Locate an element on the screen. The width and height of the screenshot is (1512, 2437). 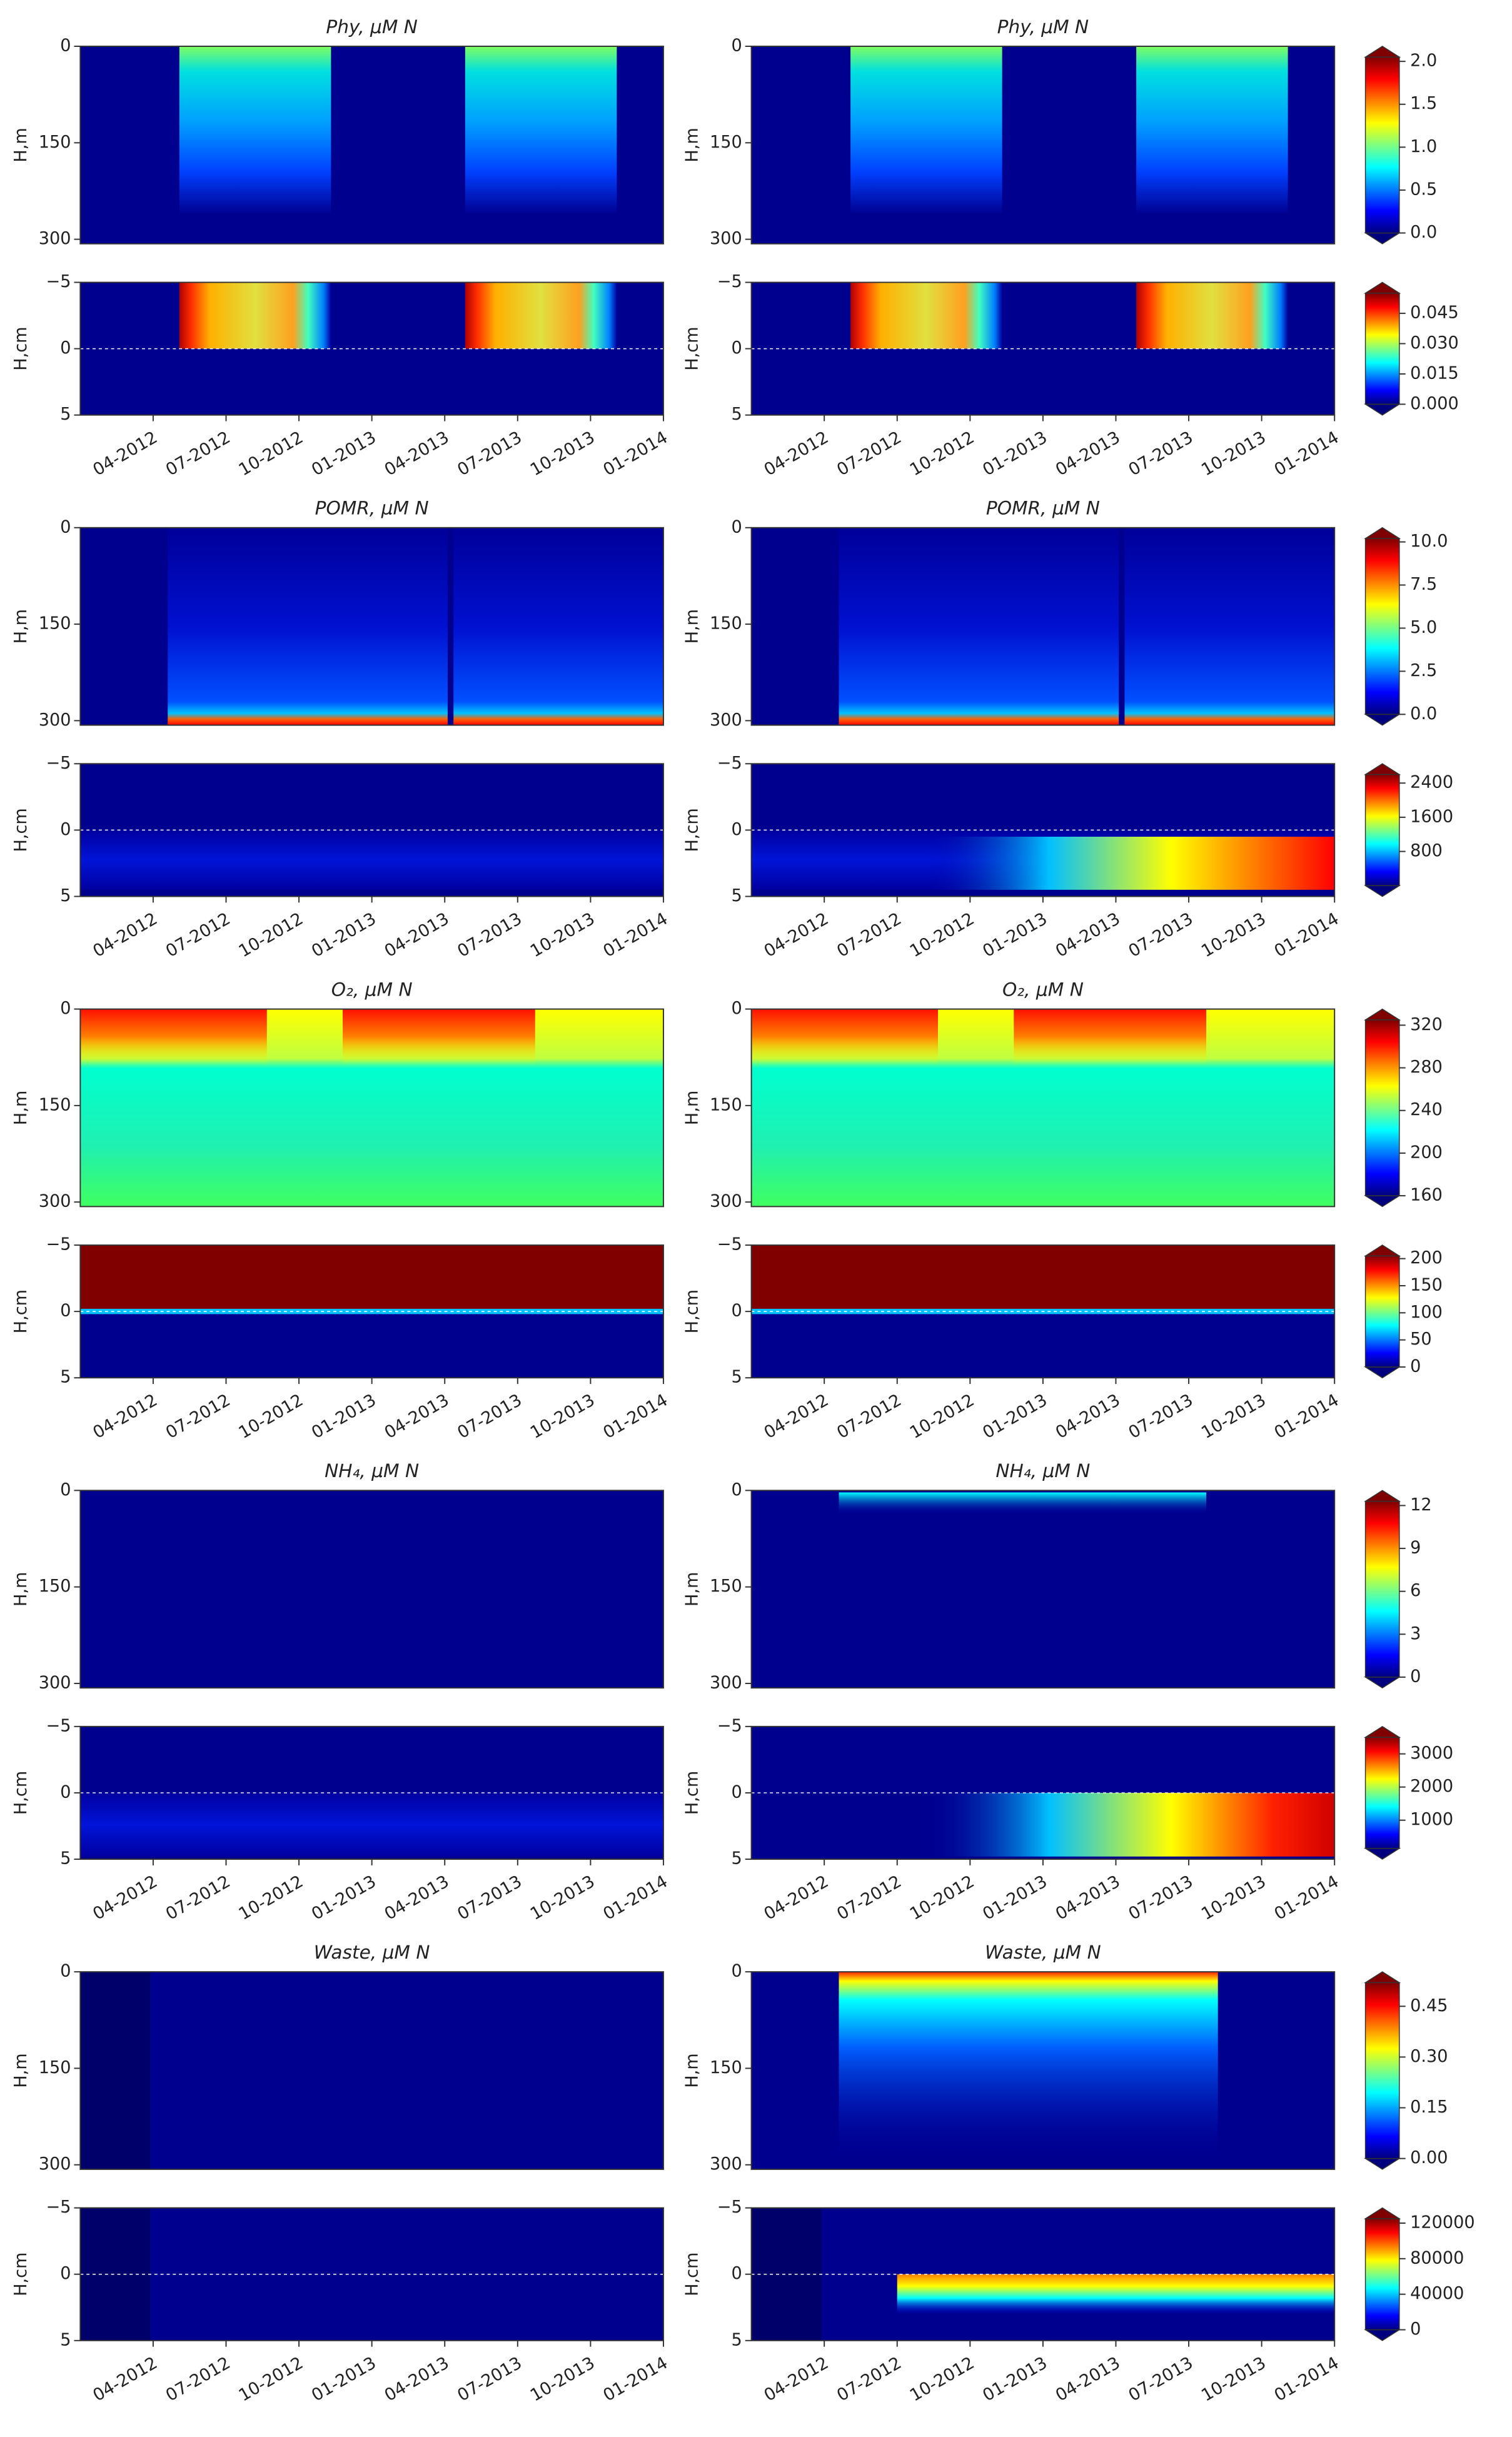
colorbar-tick-label: 100 is located at coordinates (1427, 1313).